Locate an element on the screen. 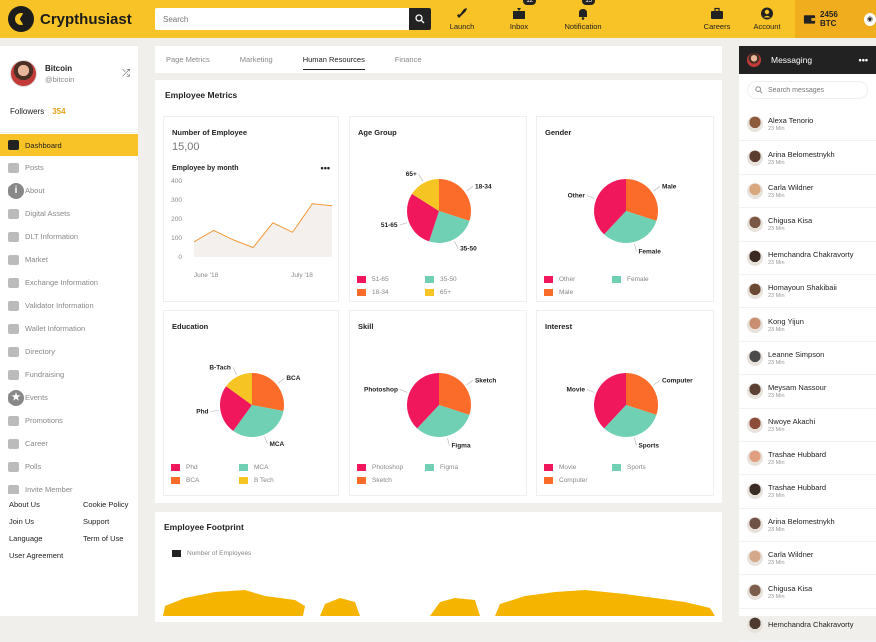 The height and width of the screenshot is (642, 876). contact-item: Hemchandra Chakravorty 23 Min is located at coordinates (807, 258).